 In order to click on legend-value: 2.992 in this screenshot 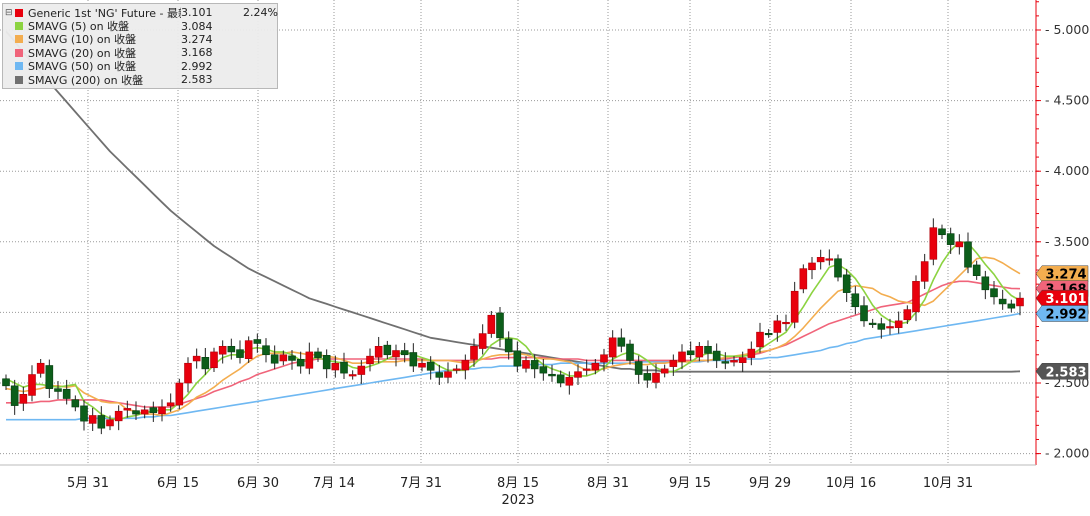, I will do `click(197, 66)`.